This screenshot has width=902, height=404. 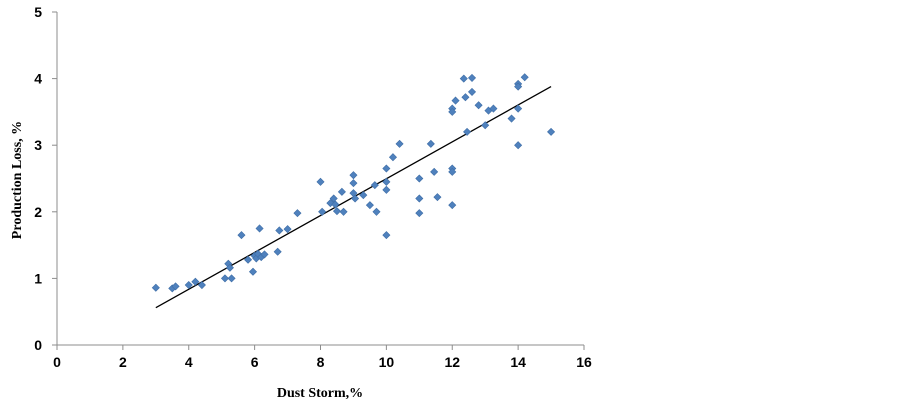 What do you see at coordinates (452, 362) in the screenshot?
I see `x-tick-label: 12` at bounding box center [452, 362].